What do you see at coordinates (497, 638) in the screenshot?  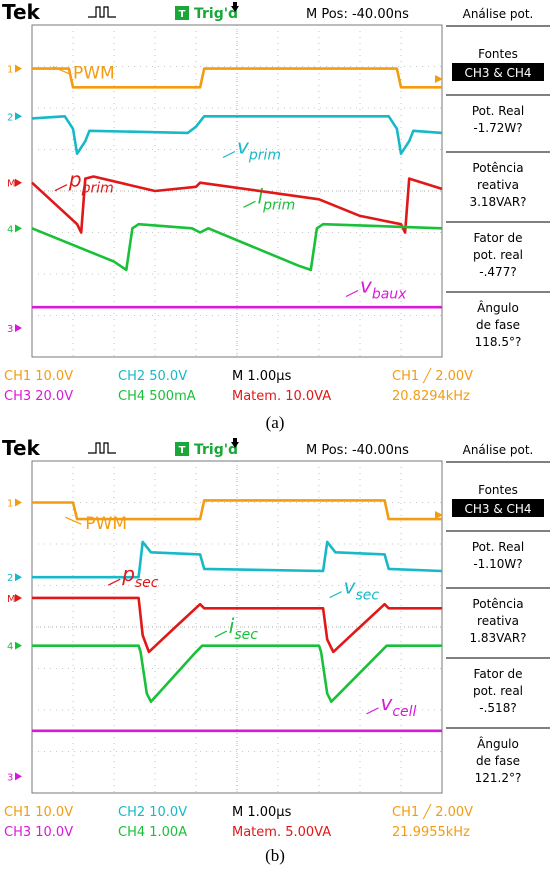 I see `menu-item-line: 1.83VAR?` at bounding box center [497, 638].